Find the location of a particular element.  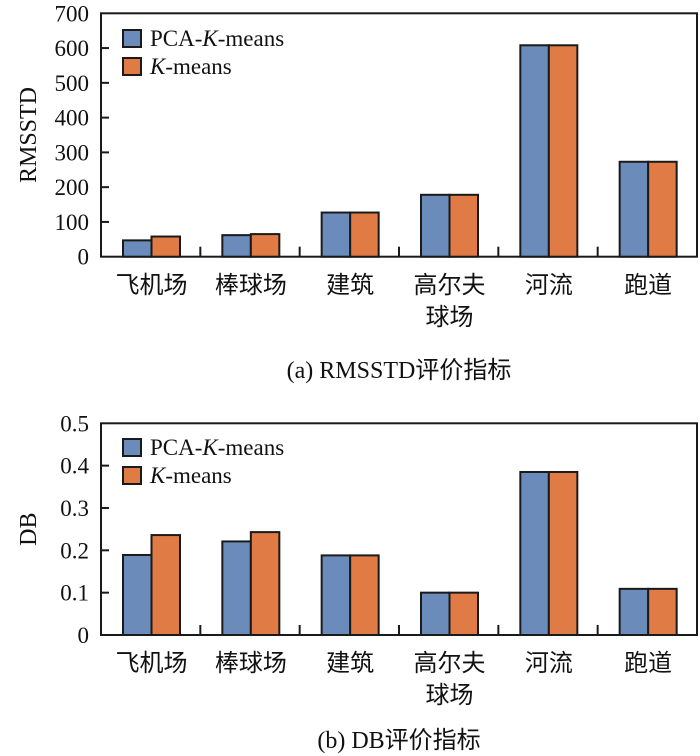

y-axis-title-rmsstd: RMSSTD is located at coordinates (29, 135).